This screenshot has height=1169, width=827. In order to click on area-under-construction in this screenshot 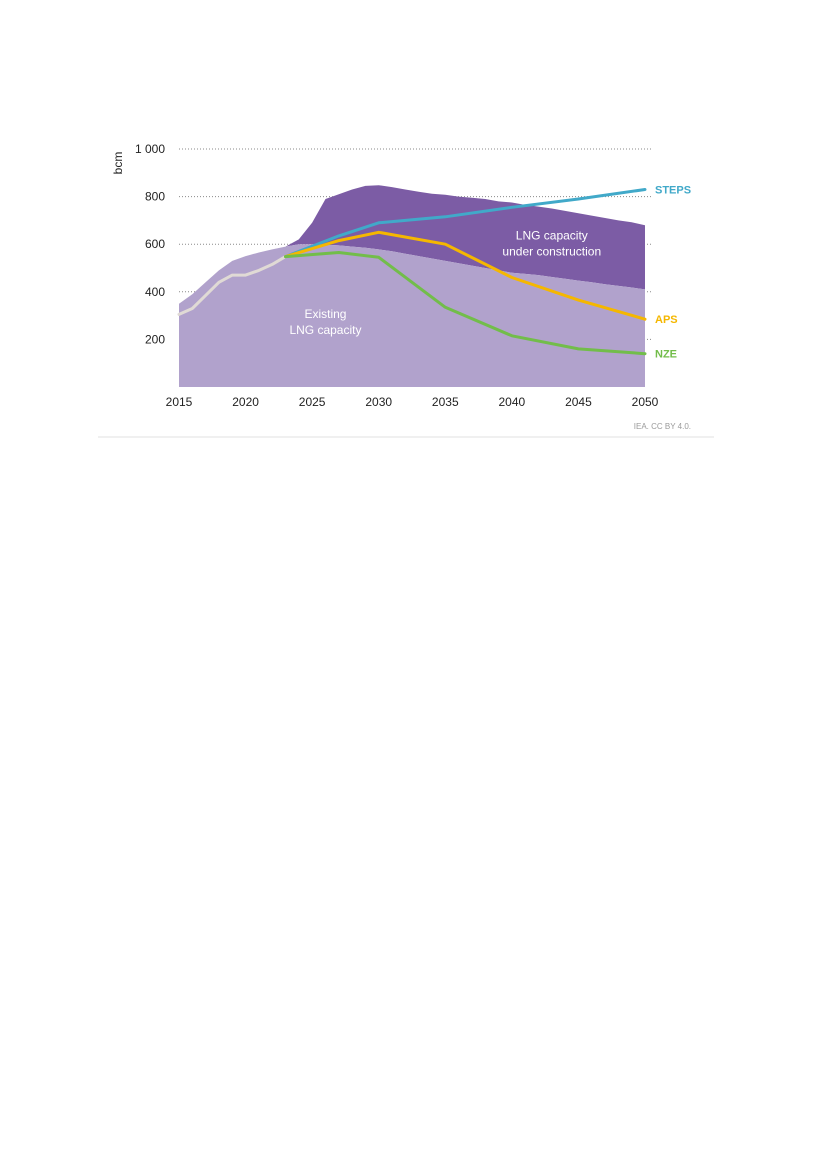, I will do `click(465, 237)`.